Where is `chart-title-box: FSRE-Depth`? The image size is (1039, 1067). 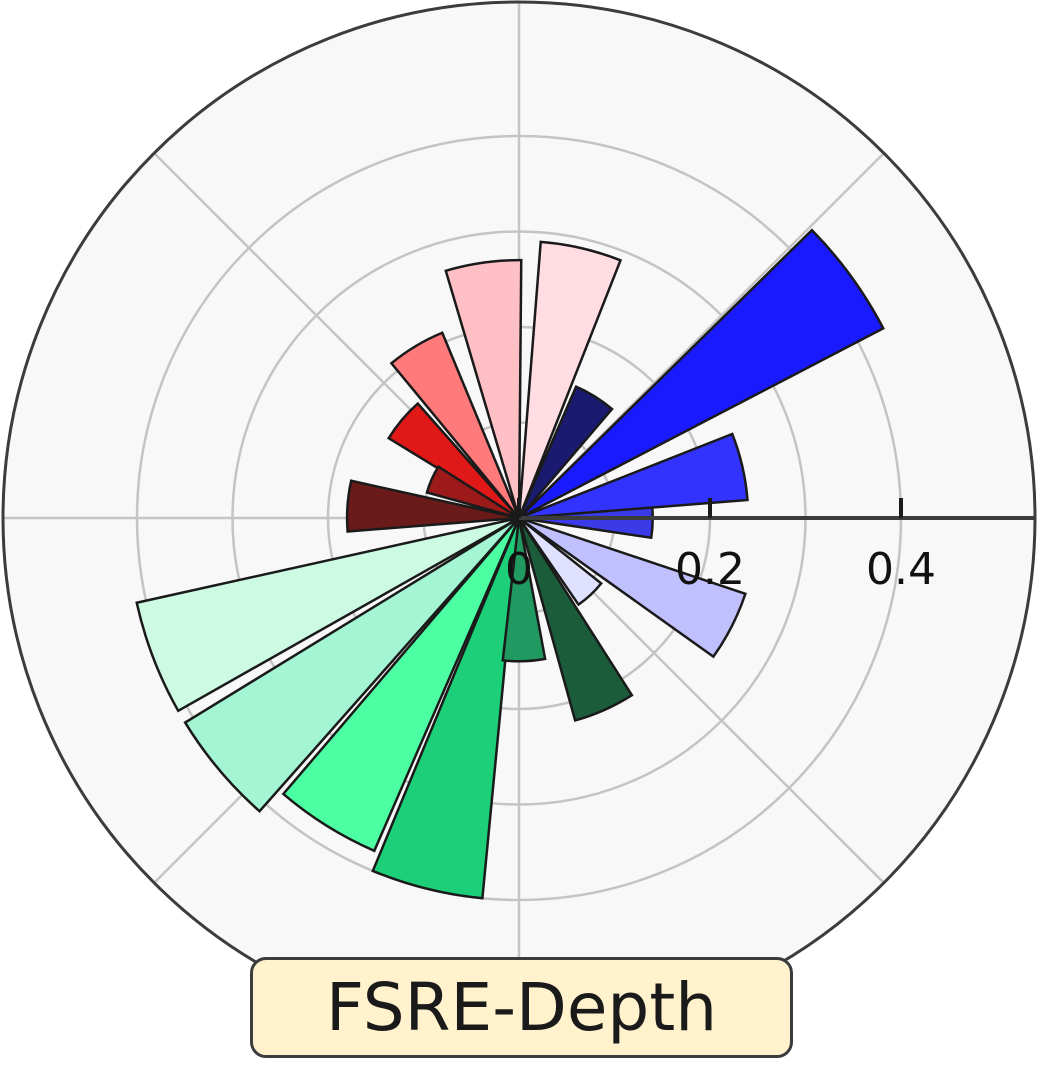
chart-title-box: FSRE-Depth is located at coordinates (521, 1007).